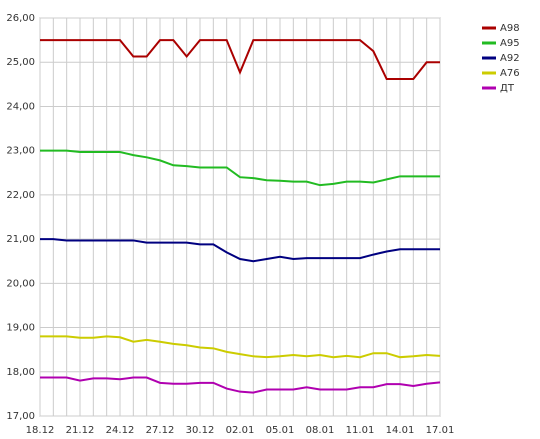 This screenshot has width=540, height=439. What do you see at coordinates (20, 151) in the screenshot?
I see `y-tick-label: 23,00` at bounding box center [20, 151].